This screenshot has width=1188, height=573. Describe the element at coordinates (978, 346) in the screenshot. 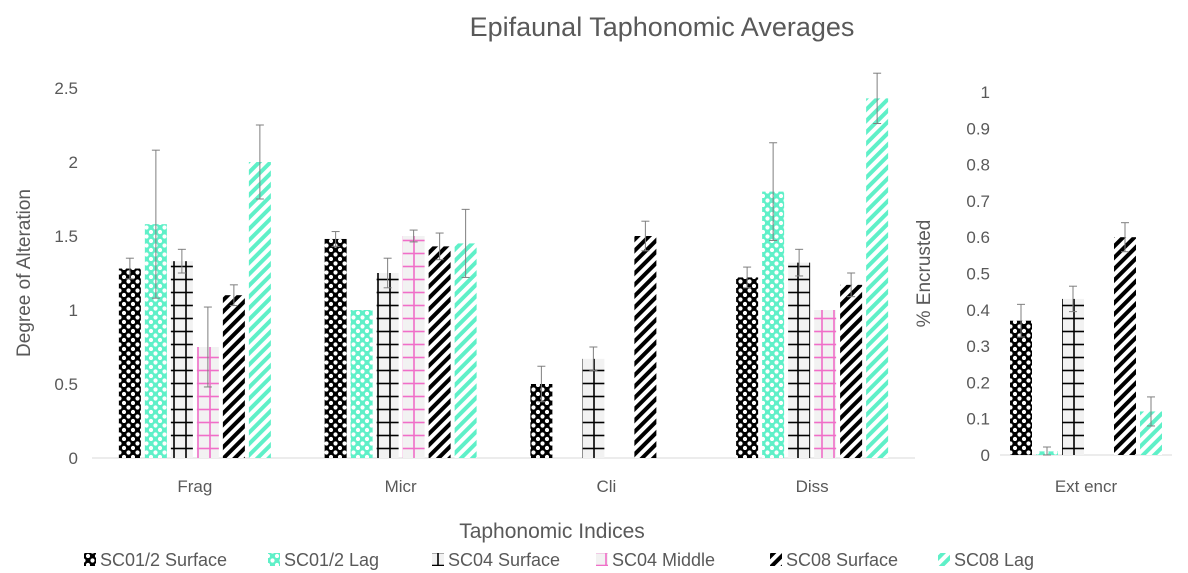

I see `y-tick-label: 0.3` at that location.